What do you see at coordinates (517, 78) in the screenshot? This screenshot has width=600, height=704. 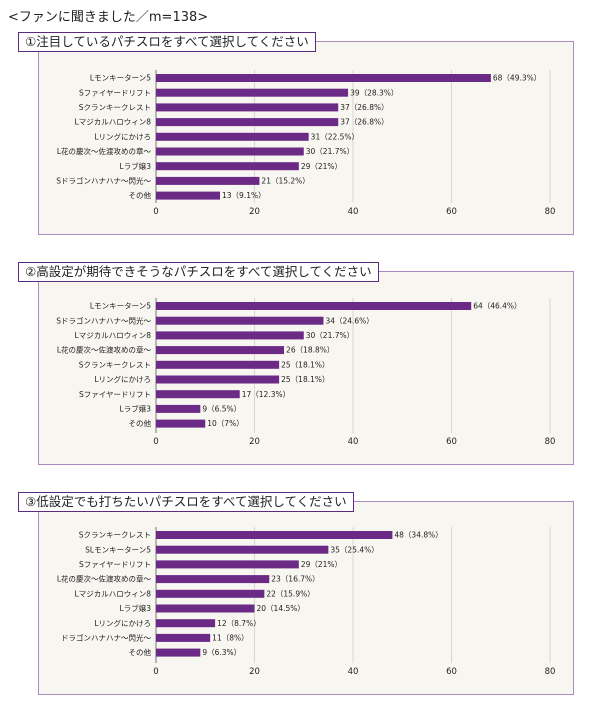 I see `data-label: 68（49.3%）` at bounding box center [517, 78].